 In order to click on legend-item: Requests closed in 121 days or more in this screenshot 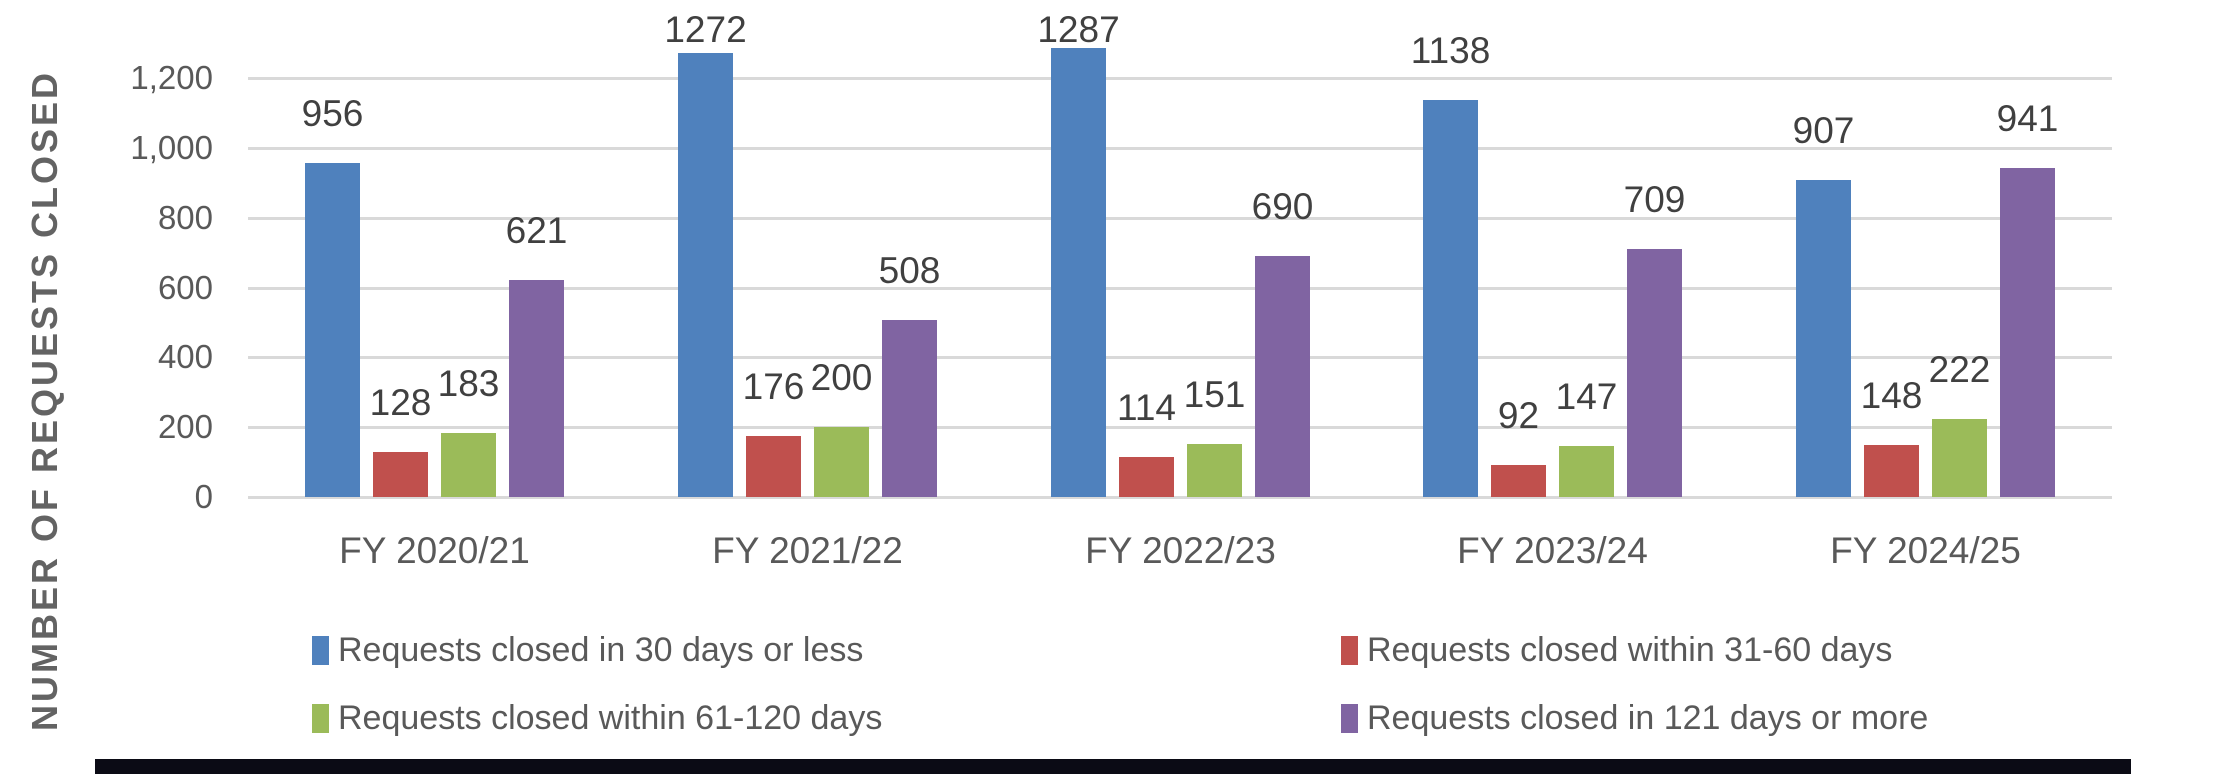, I will do `click(1634, 718)`.